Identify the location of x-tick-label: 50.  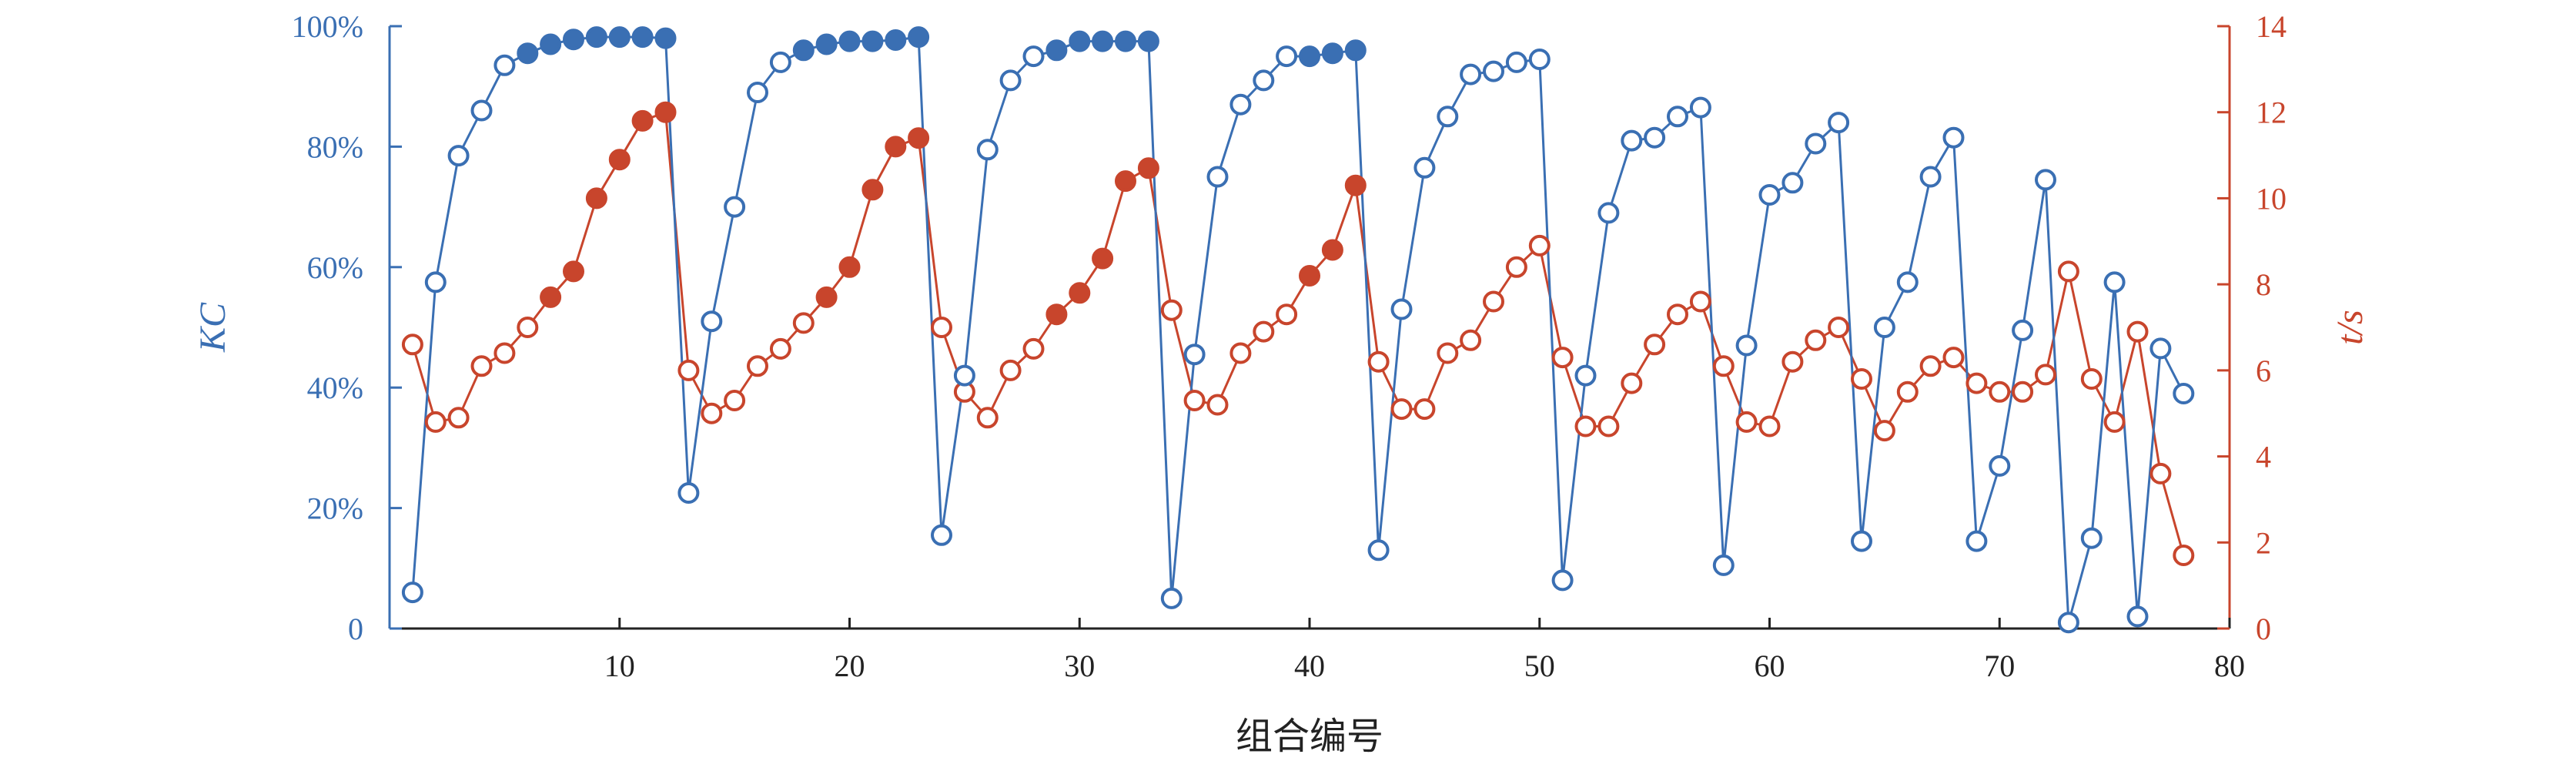
(1540, 666).